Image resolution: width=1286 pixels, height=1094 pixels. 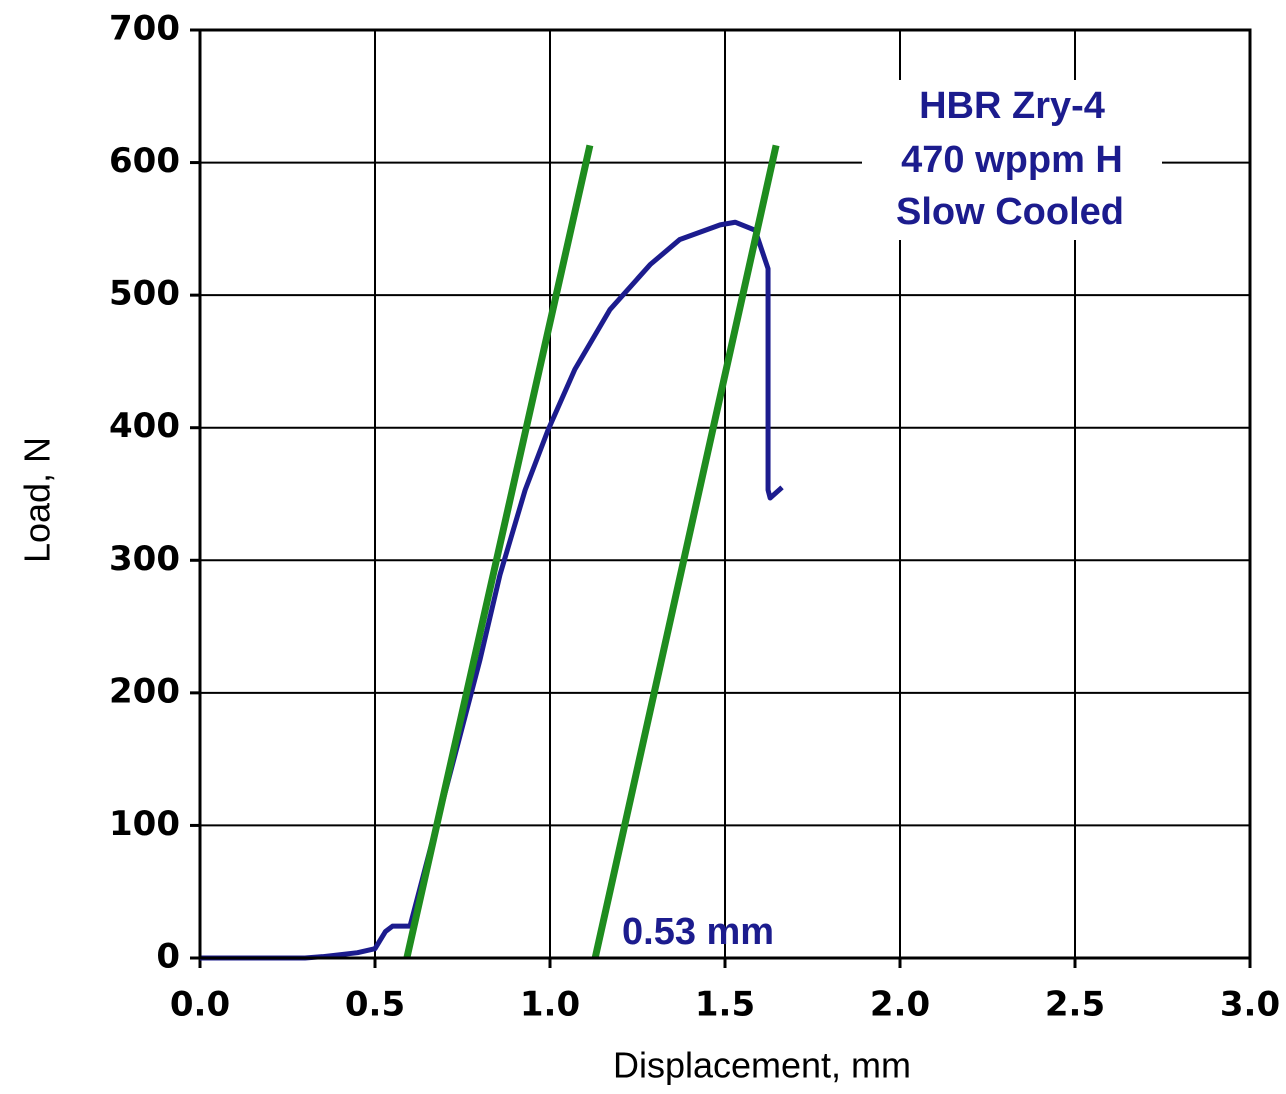 What do you see at coordinates (550, 1005) in the screenshot?
I see `x-tick-label: 1.0` at bounding box center [550, 1005].